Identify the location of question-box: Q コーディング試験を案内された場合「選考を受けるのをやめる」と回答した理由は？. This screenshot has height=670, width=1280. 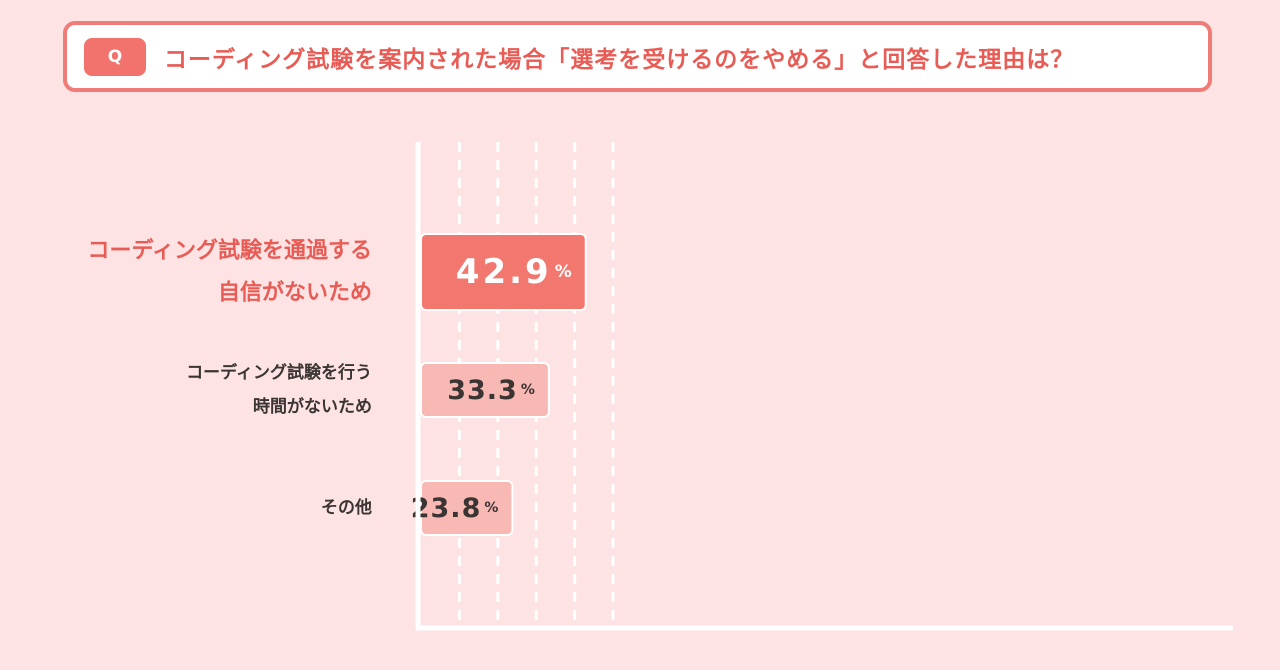
(637, 56).